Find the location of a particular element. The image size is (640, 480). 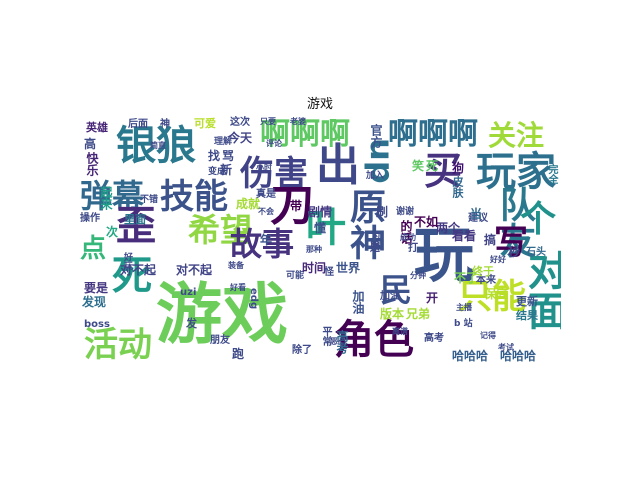

cloud-word: 怪 is located at coordinates (329, 272).